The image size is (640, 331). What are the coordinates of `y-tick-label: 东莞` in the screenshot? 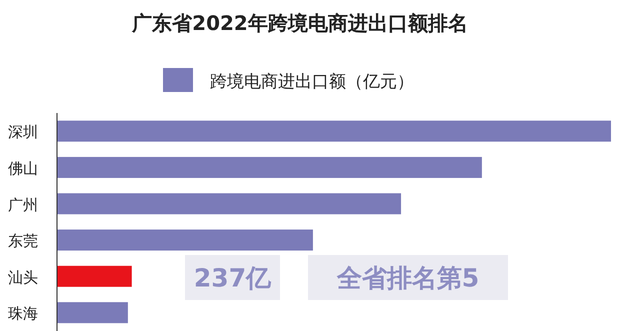 It's located at (23, 241).